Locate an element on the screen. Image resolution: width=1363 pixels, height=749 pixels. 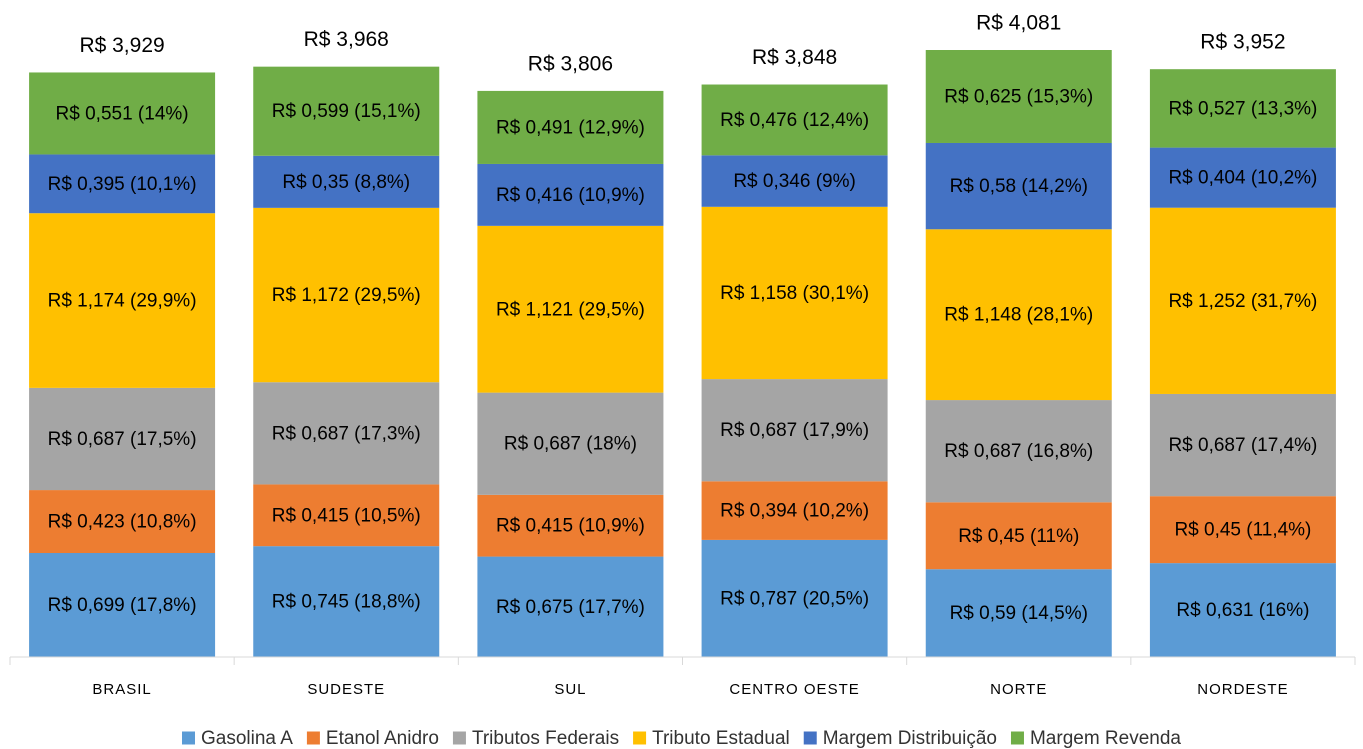
segment-label: R$ 0,625 (15,3%) is located at coordinates (1018, 97).